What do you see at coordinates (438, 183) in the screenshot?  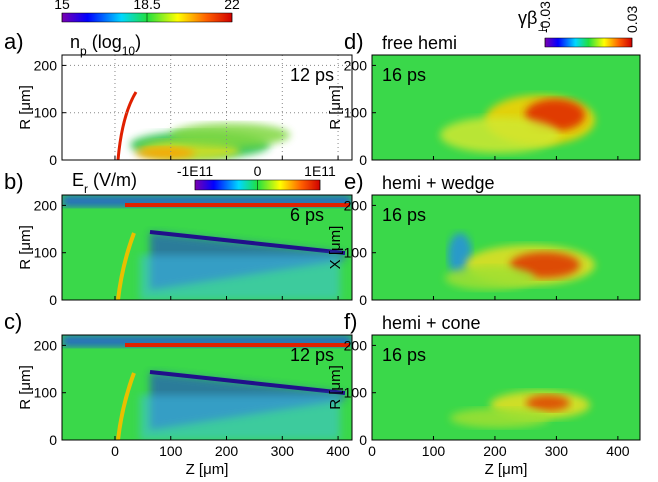 I see `panel-title: hemi + wedge` at bounding box center [438, 183].